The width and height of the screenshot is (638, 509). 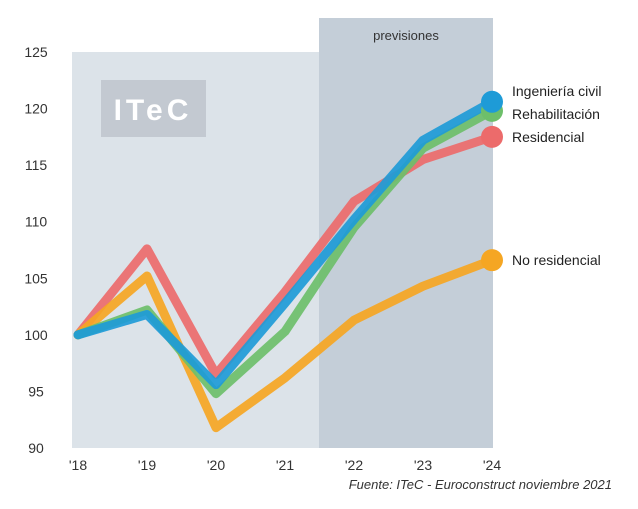 I want to click on series-endpoint-no-residencial, so click(x=492, y=260).